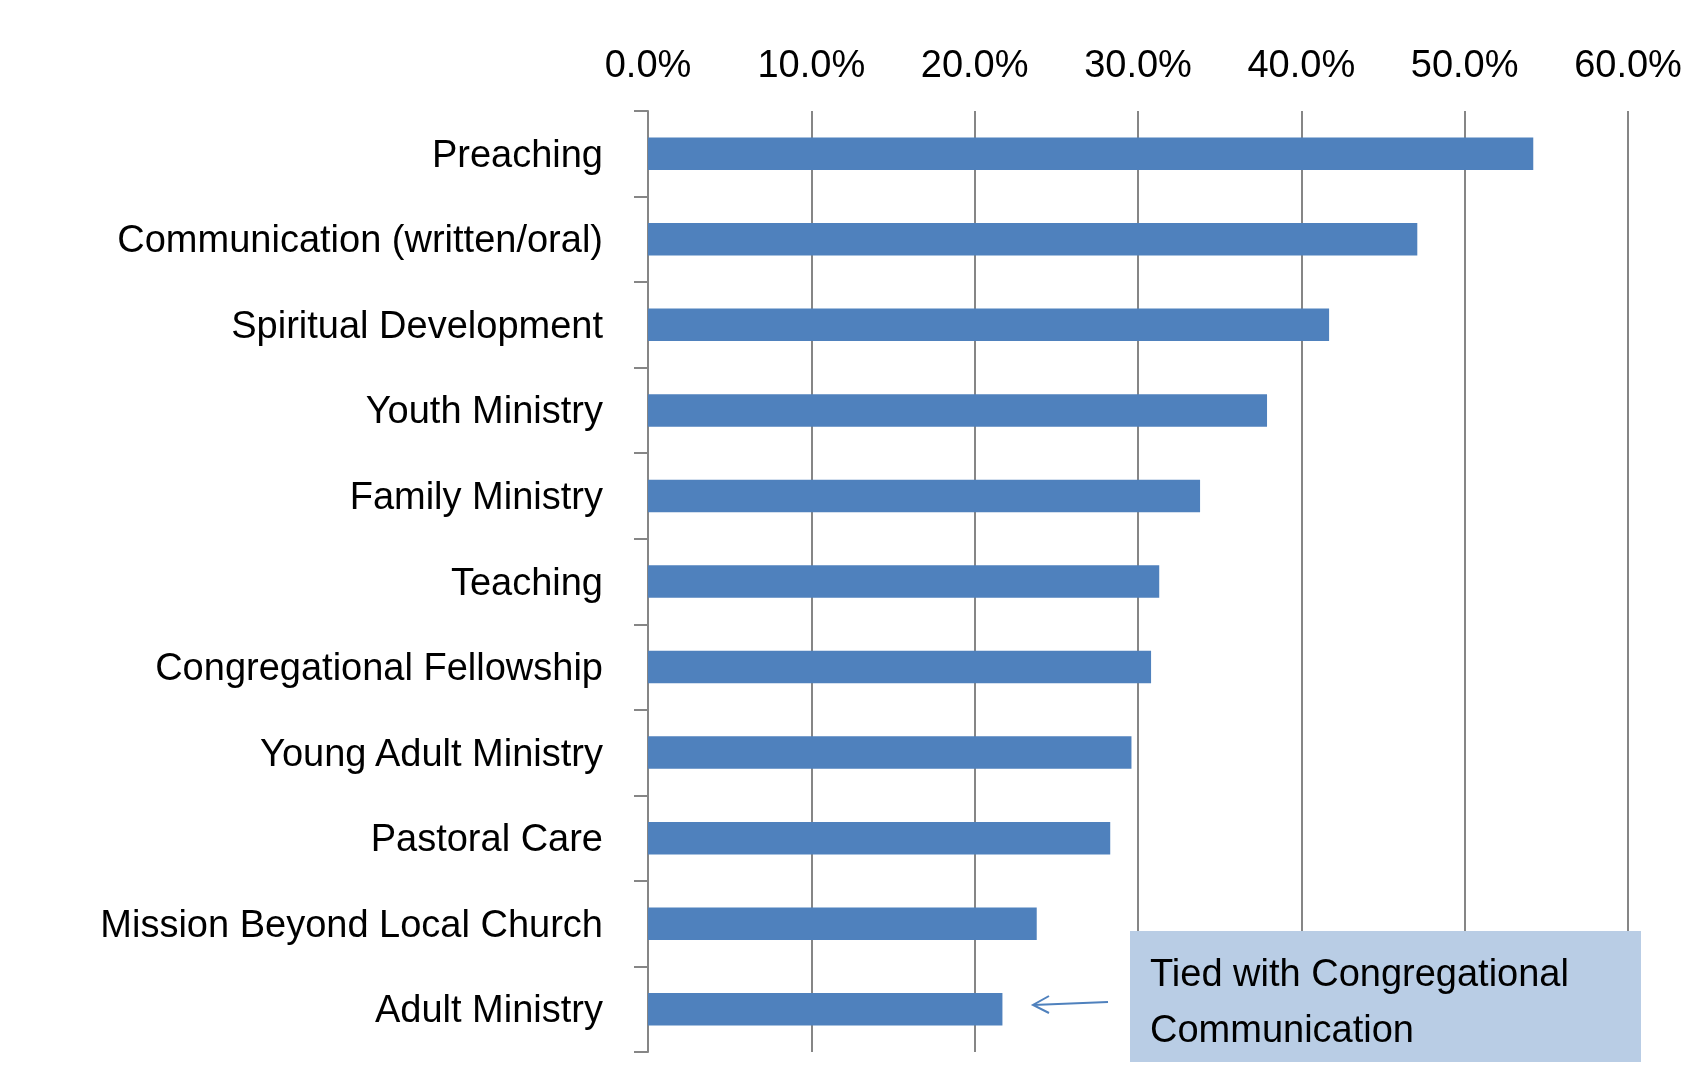 This screenshot has width=1698, height=1070. I want to click on x-tick-label: 10.0%, so click(811, 64).